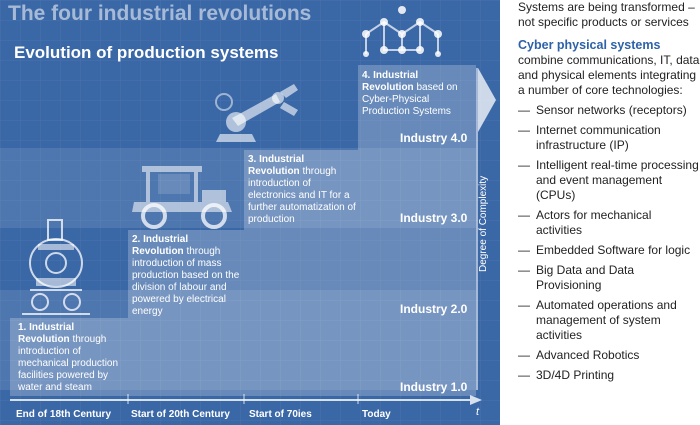 The height and width of the screenshot is (425, 700). What do you see at coordinates (434, 218) in the screenshot?
I see `level-label-3: Industry 3.0` at bounding box center [434, 218].